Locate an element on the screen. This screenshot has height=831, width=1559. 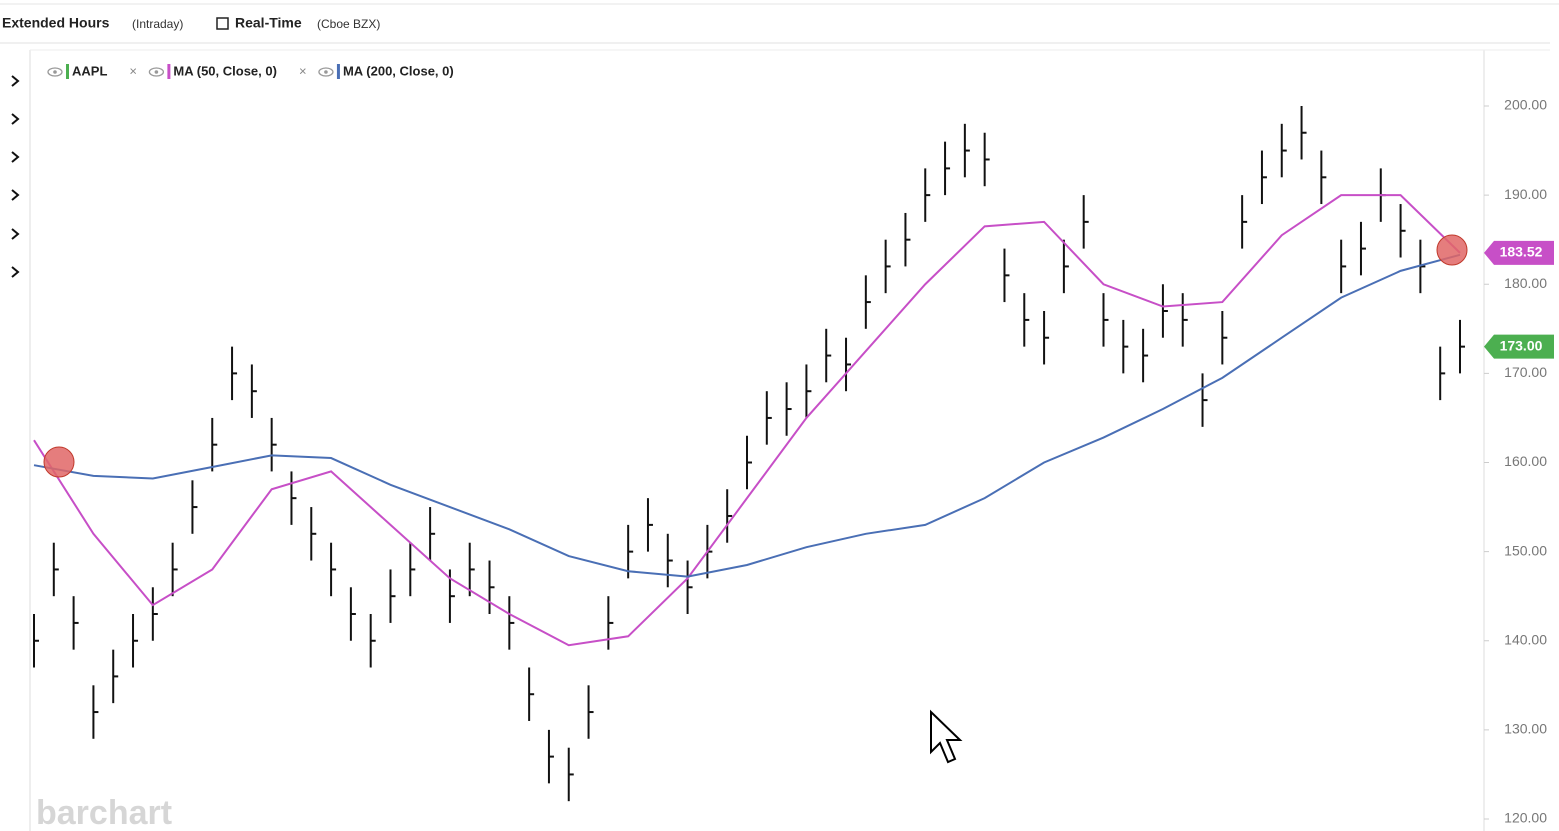
y-tick-label: 160.00 is located at coordinates (1525, 461).